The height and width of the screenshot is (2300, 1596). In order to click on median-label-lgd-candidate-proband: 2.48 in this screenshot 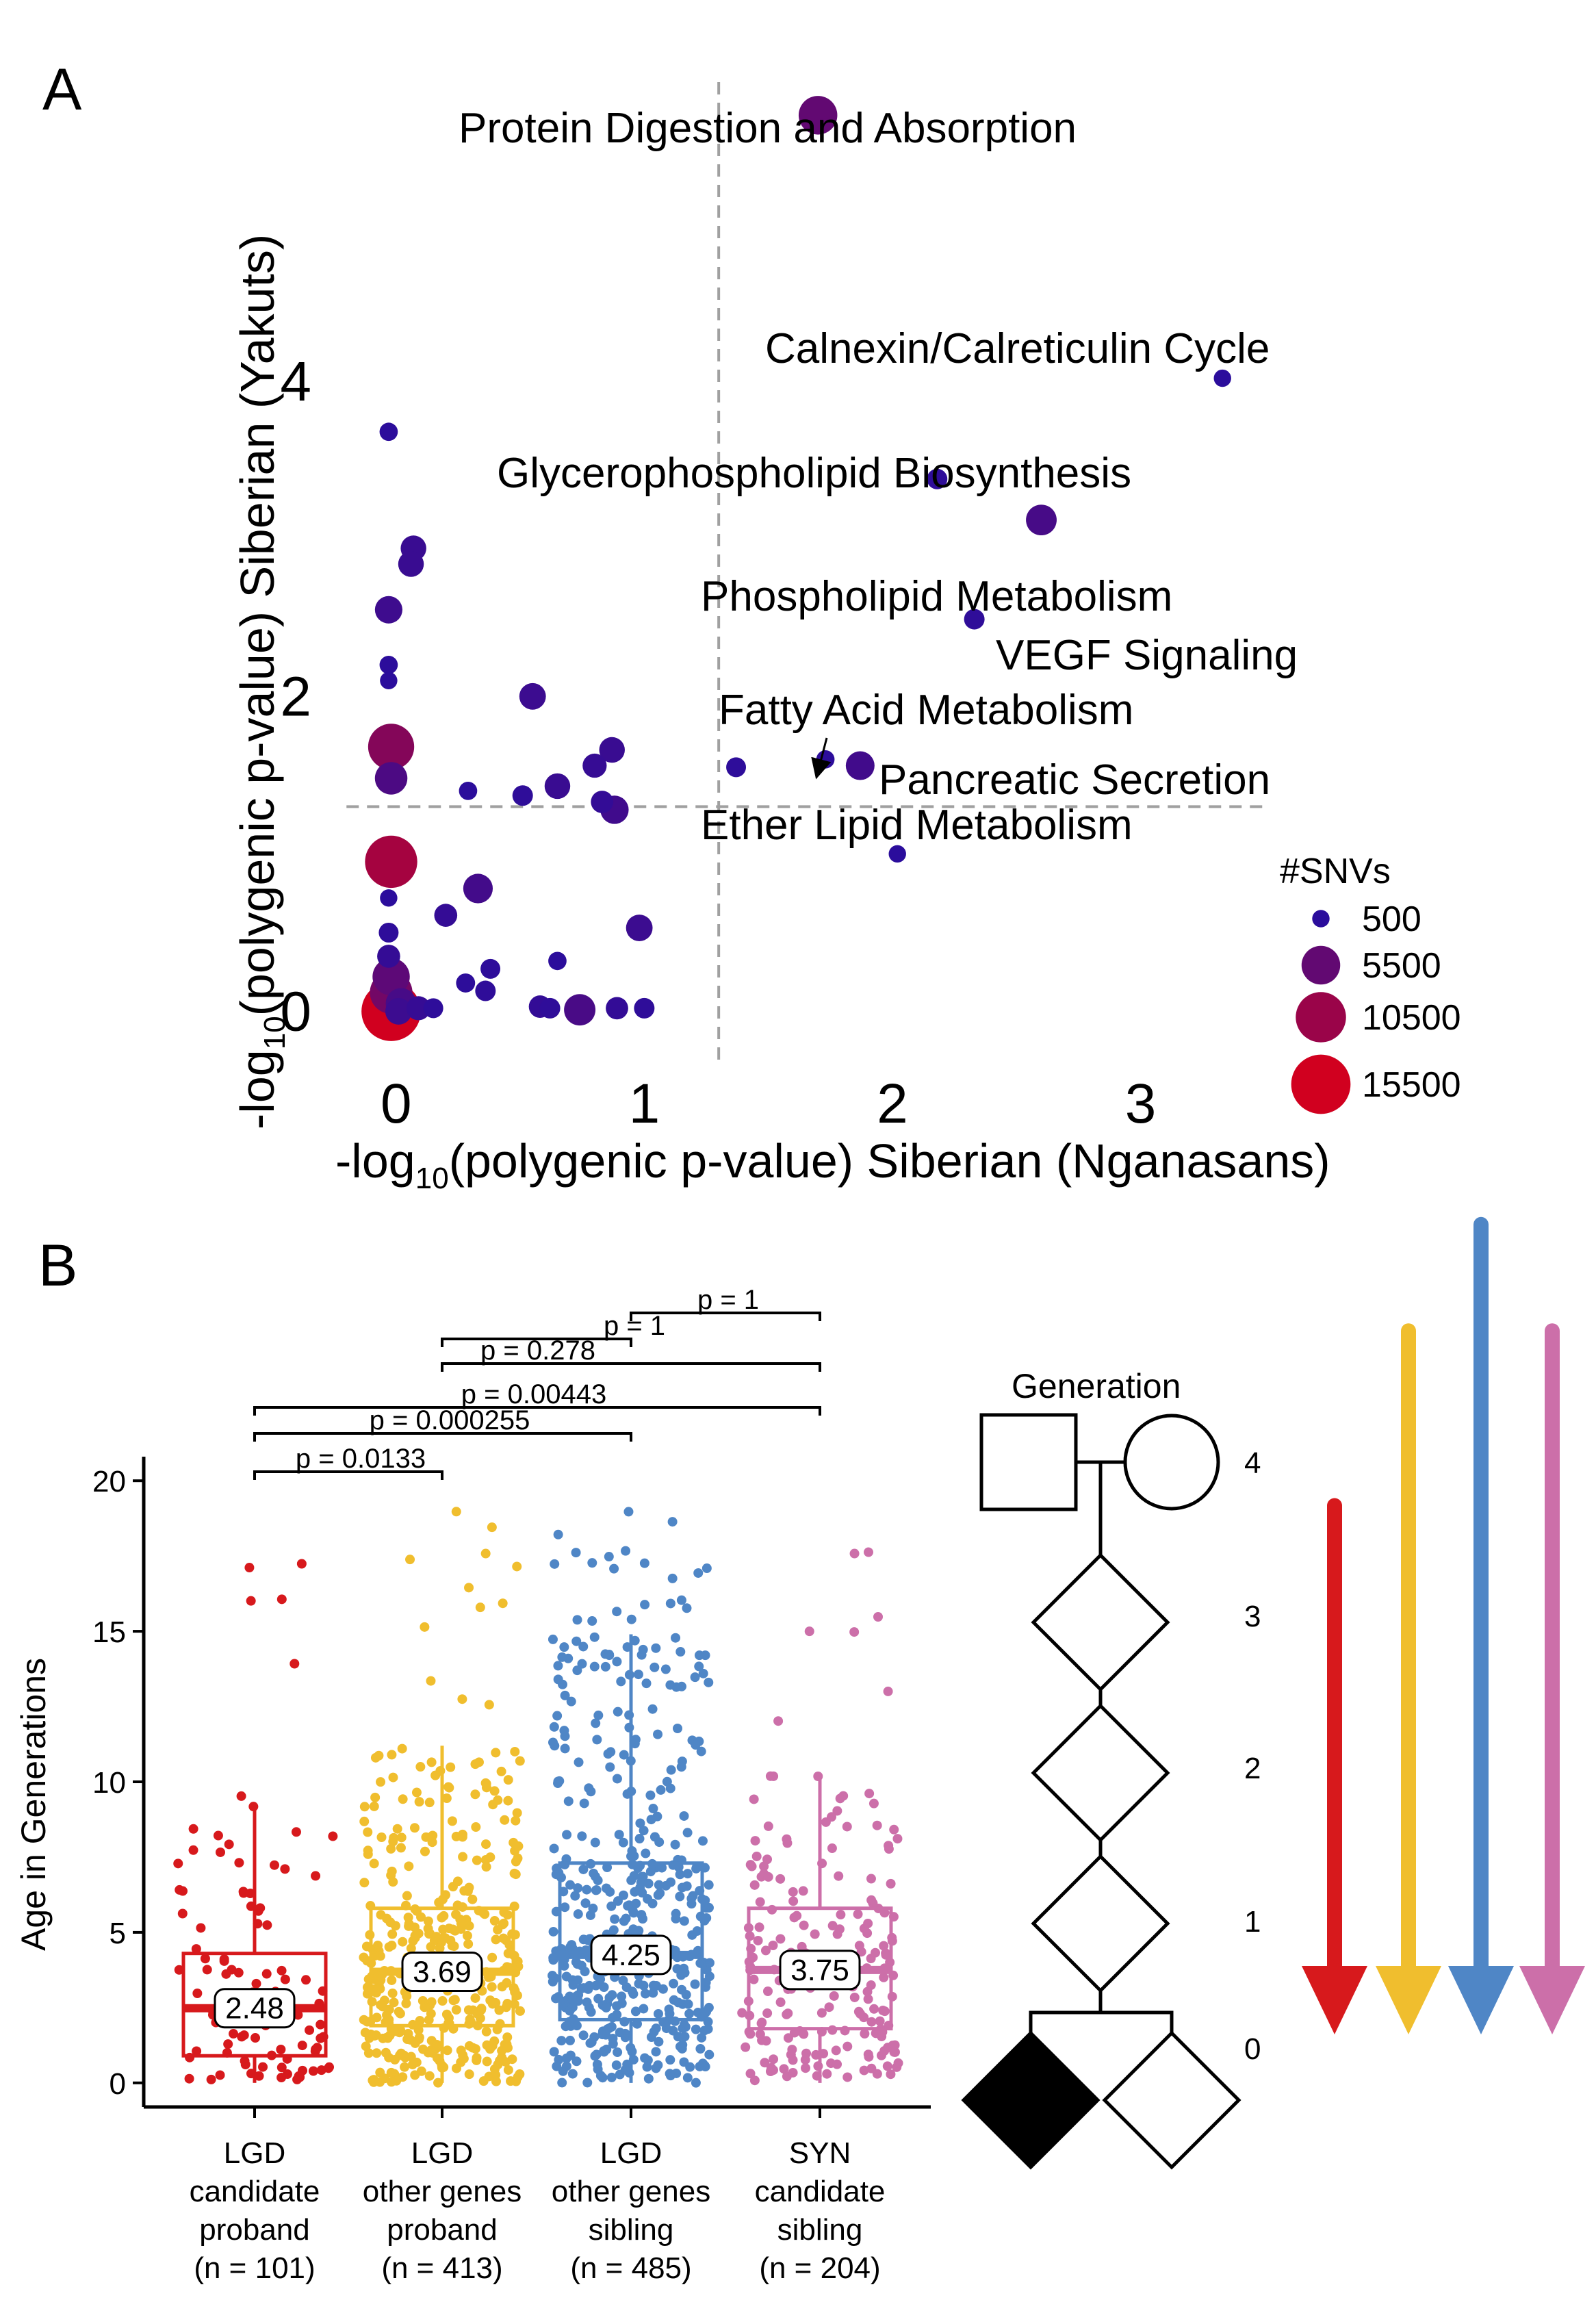, I will do `click(255, 2009)`.